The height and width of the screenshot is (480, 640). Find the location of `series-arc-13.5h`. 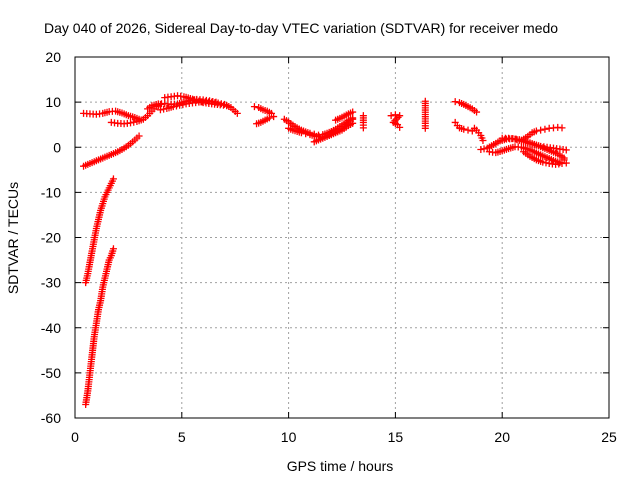

series-arc-13.5h is located at coordinates (363, 122).